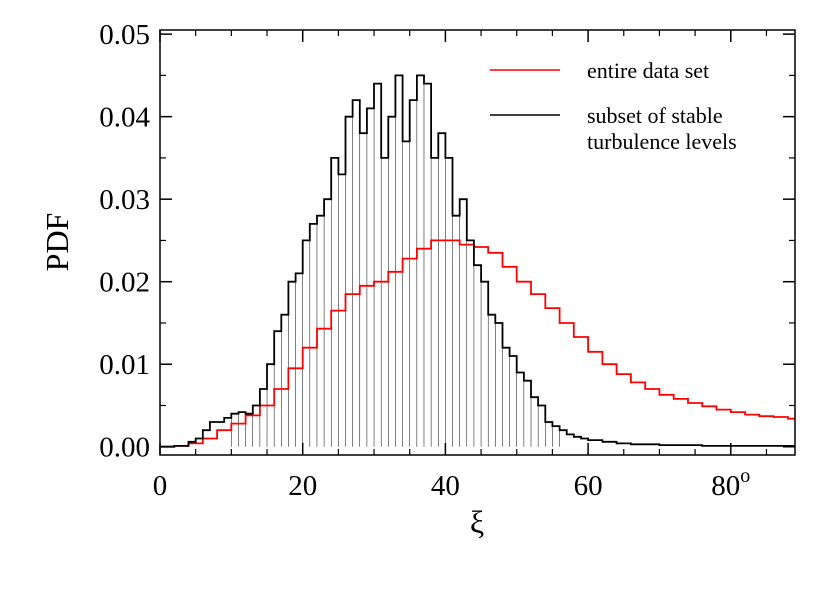 The image size is (830, 593). I want to click on y-tick-label: 0.03, so click(124, 200).